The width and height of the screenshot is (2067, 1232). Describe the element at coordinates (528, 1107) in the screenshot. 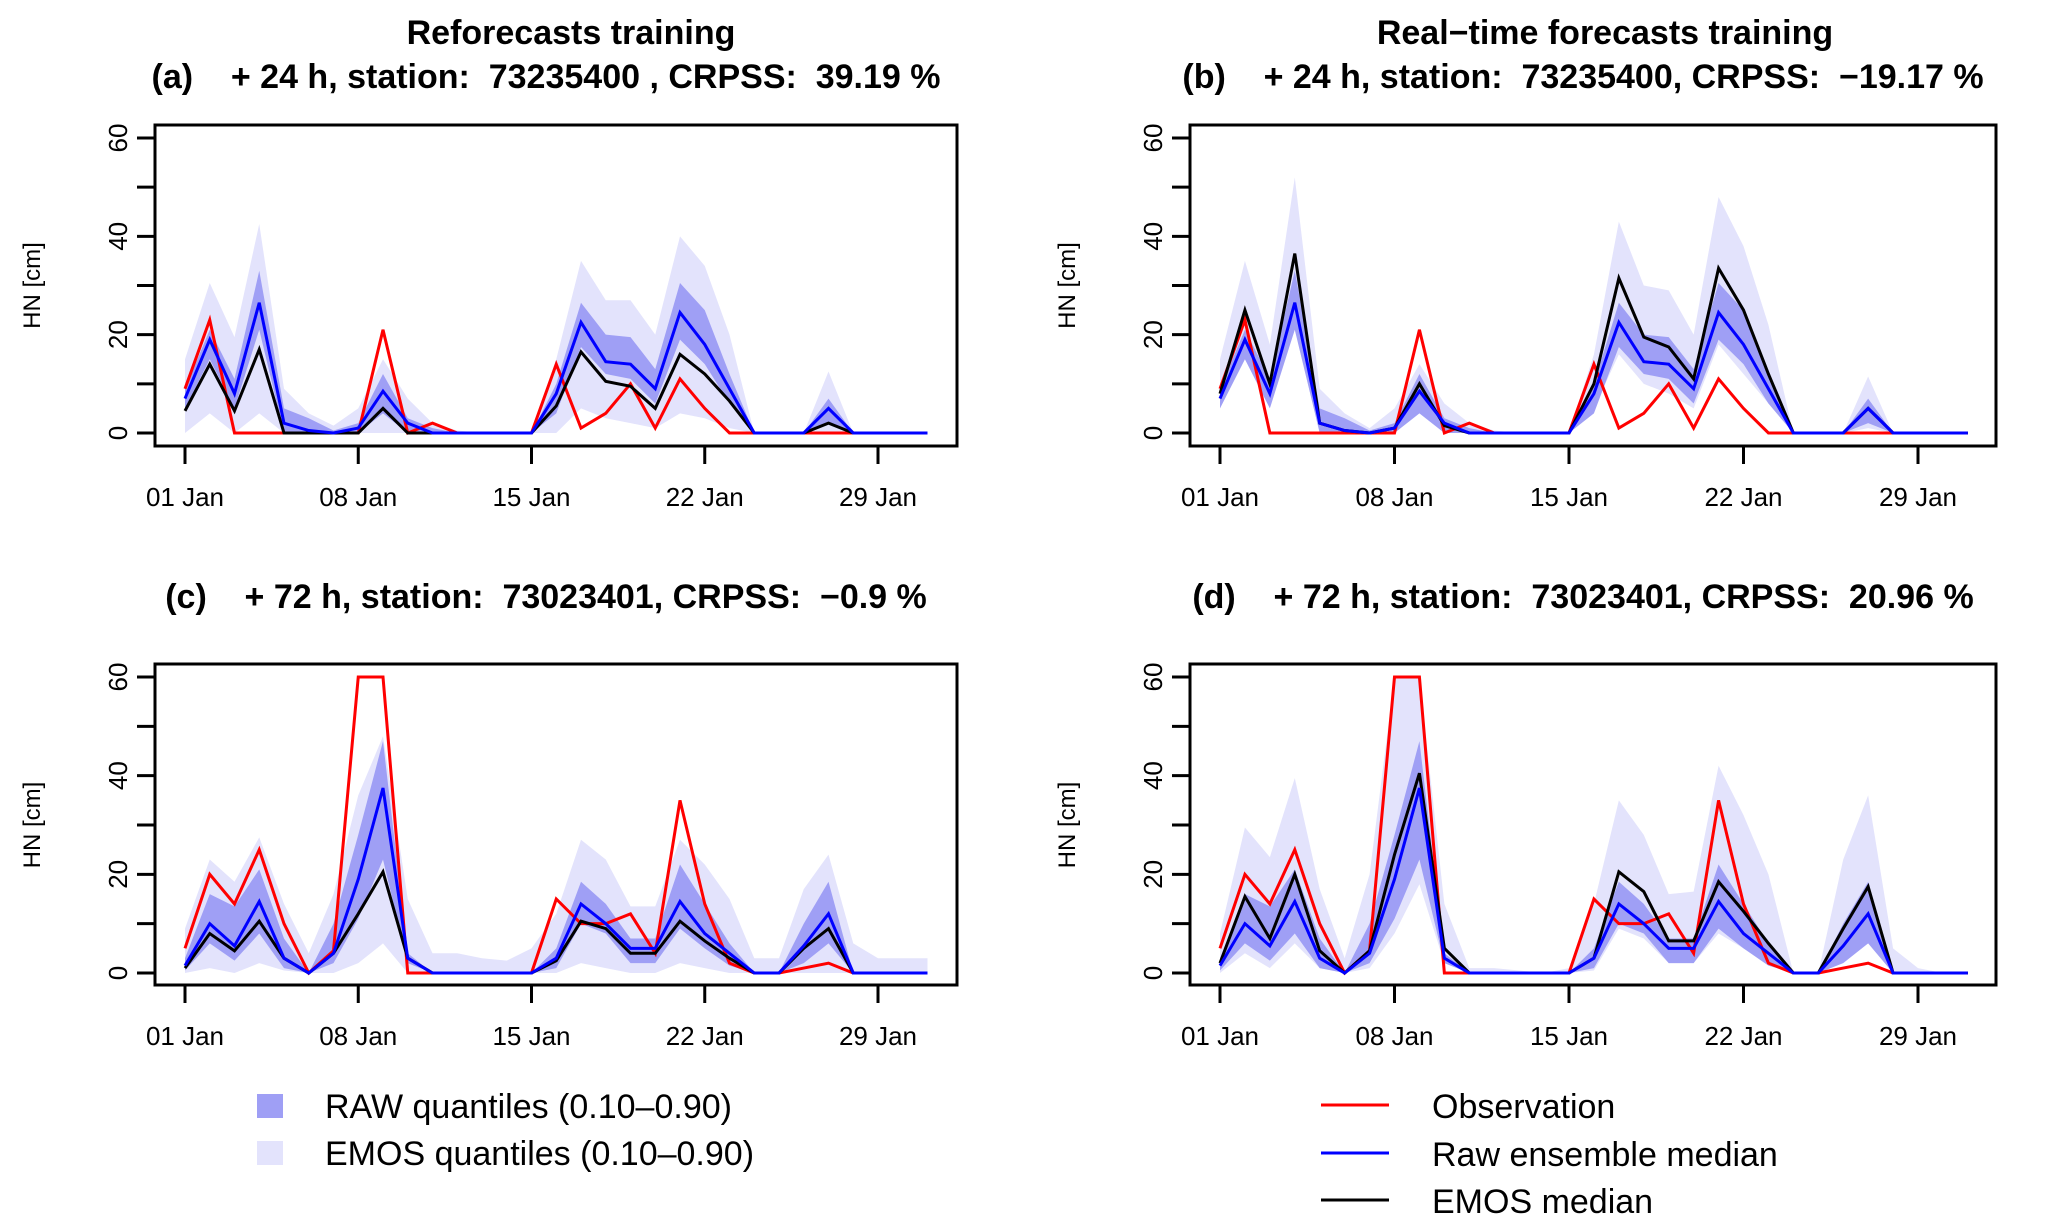

I see `legend-label-raw-quantiles: RAW quantiles (0.10–0.90)` at that location.